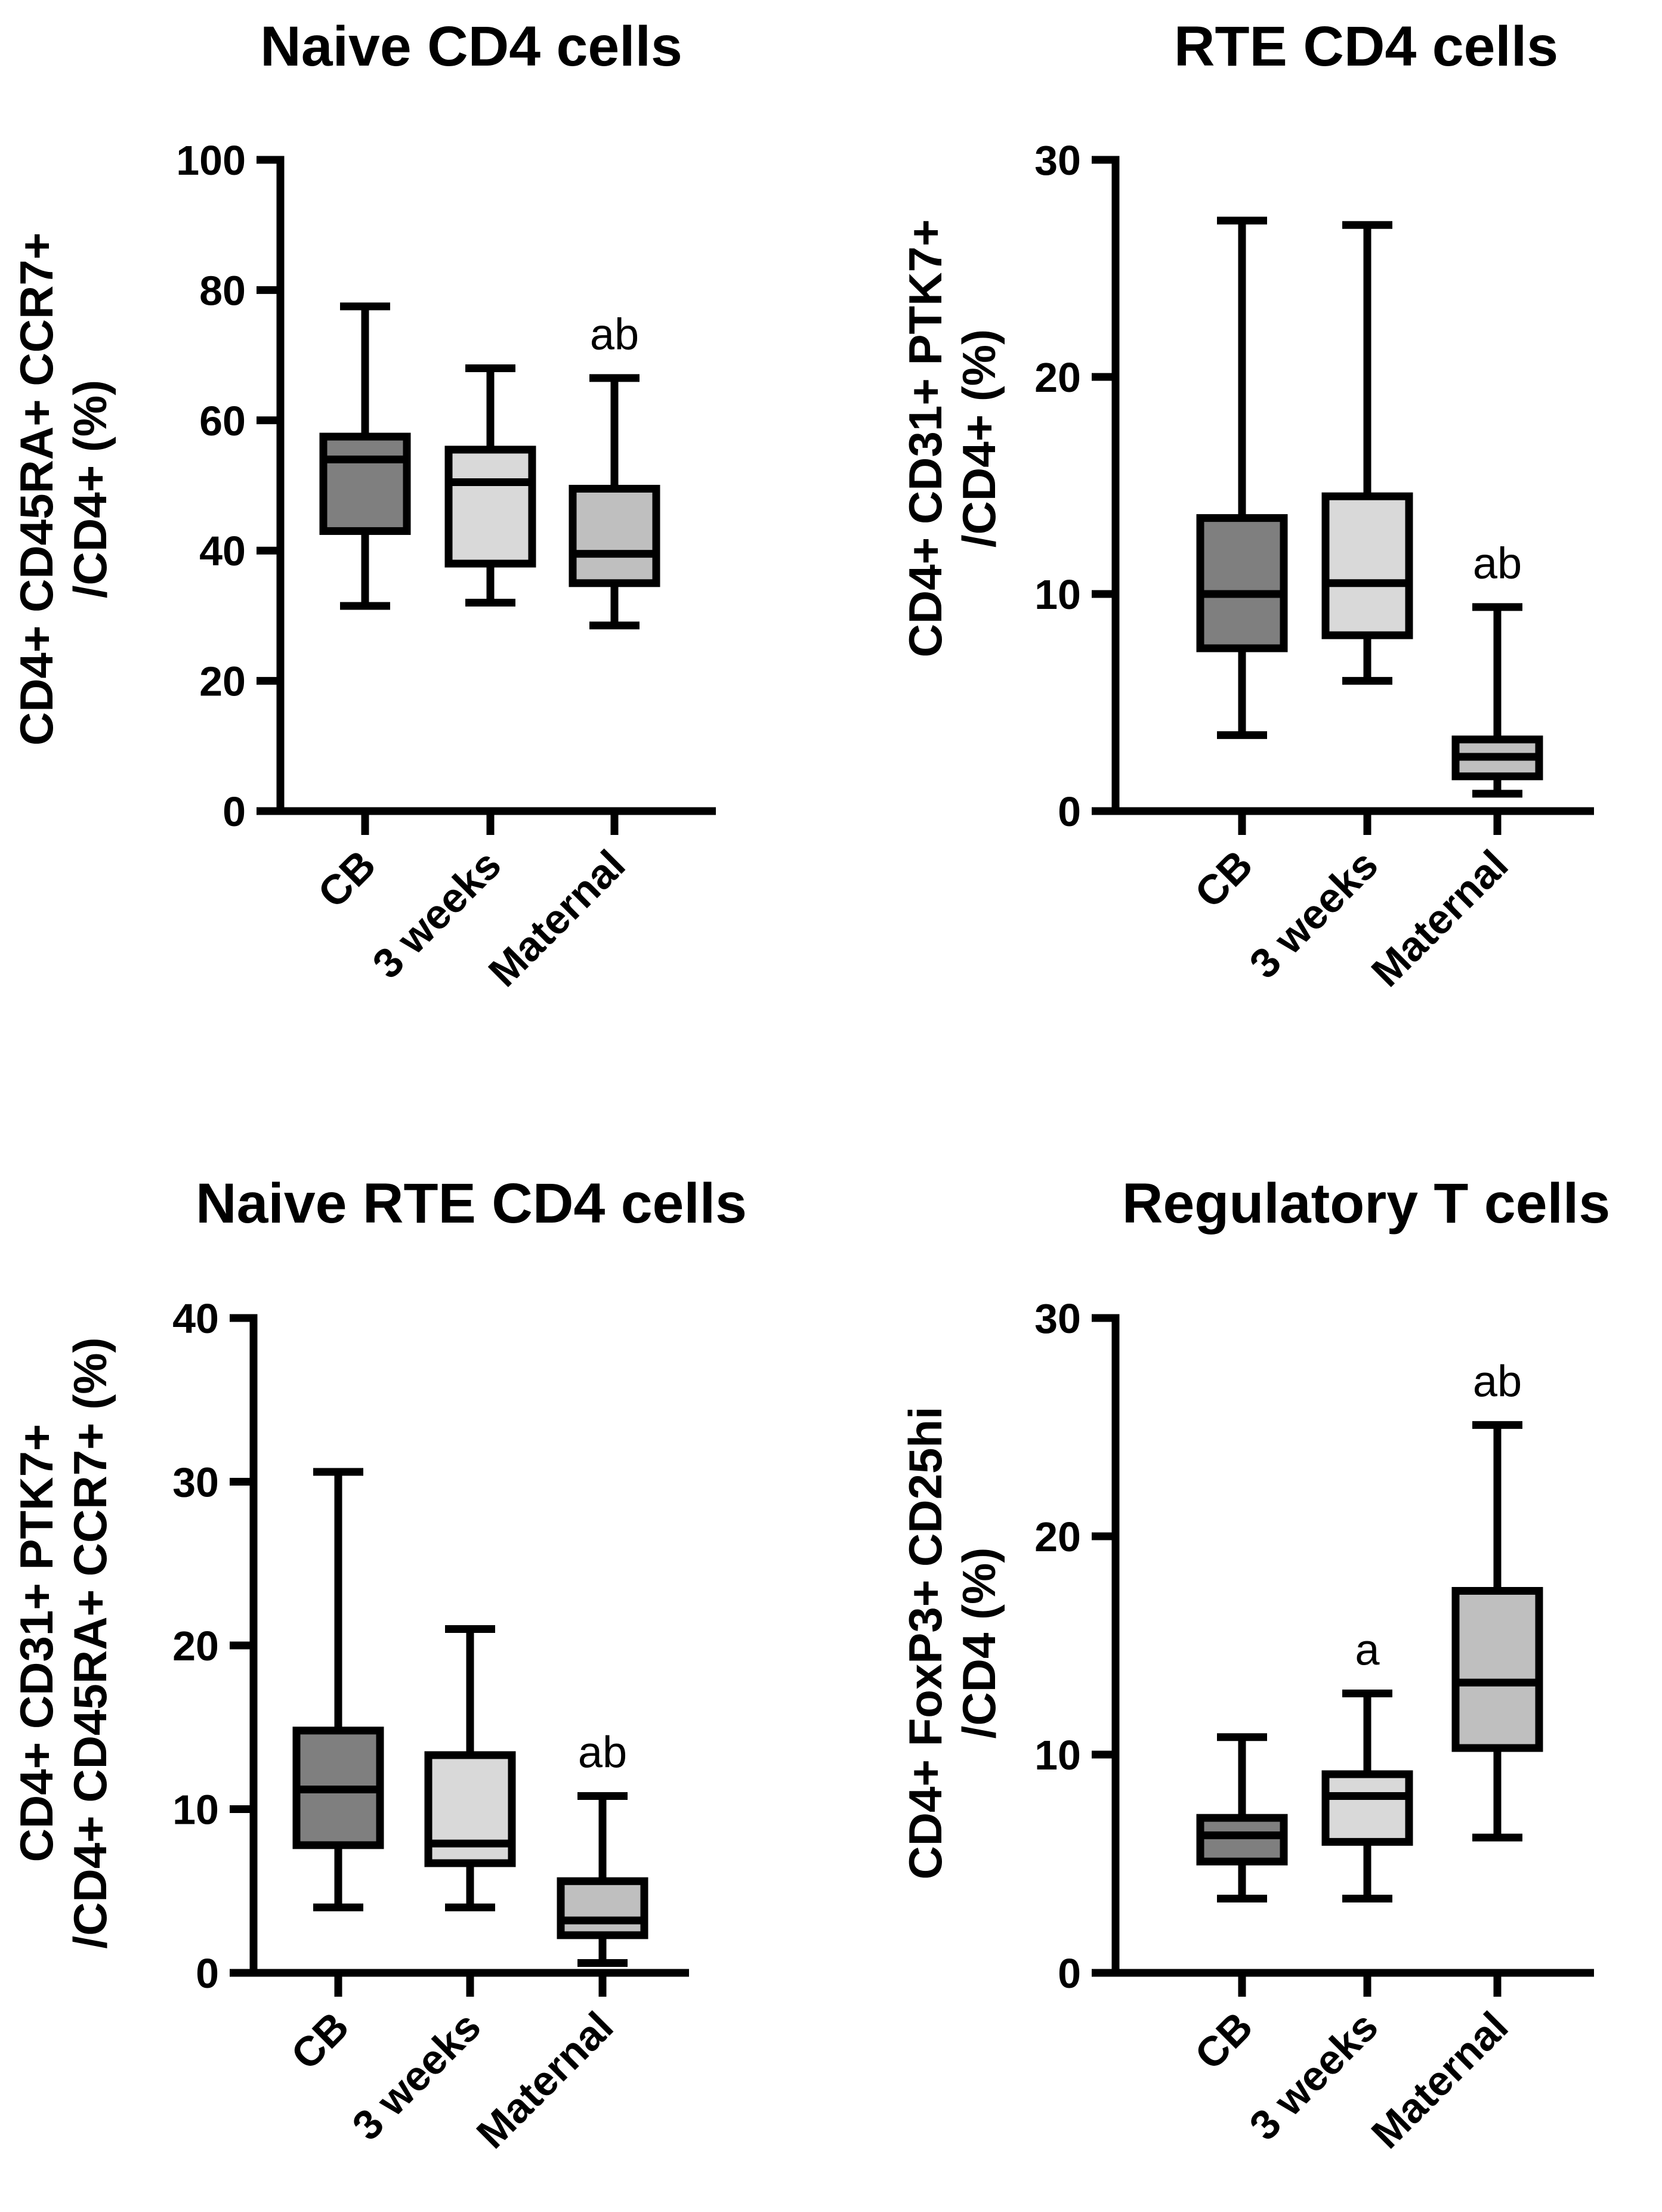 This screenshot has width=1662, height=2212. I want to click on y-axis-label-line: /CD4 (%), so click(979, 1644).